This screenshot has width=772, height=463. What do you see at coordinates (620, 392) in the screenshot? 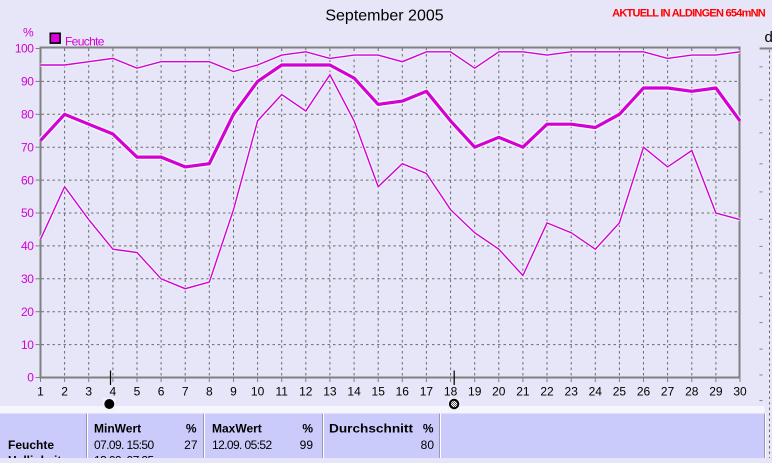
I see `svg-text: 25` at bounding box center [620, 392].